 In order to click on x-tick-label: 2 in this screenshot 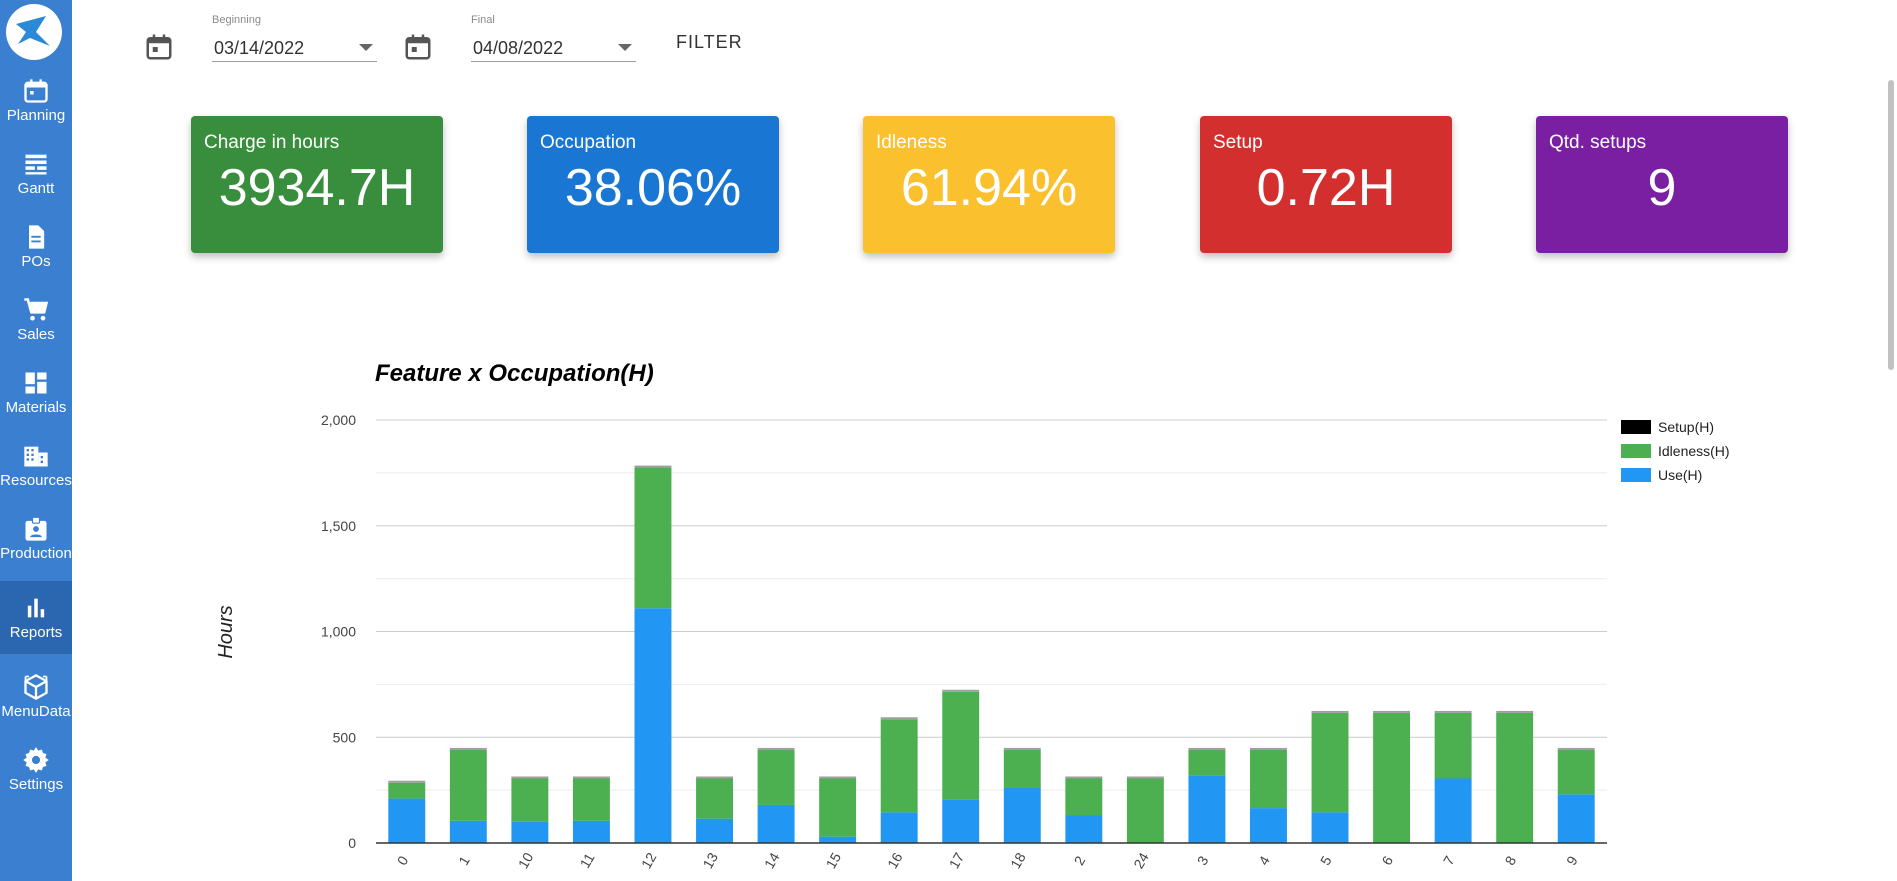, I will do `click(1080, 860)`.